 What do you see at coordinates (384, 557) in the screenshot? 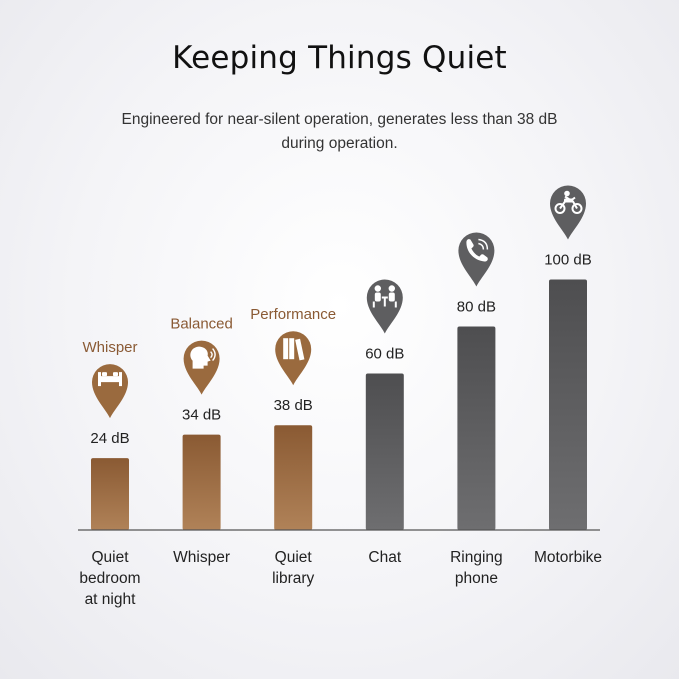
I see `category-label: Chat` at bounding box center [384, 557].